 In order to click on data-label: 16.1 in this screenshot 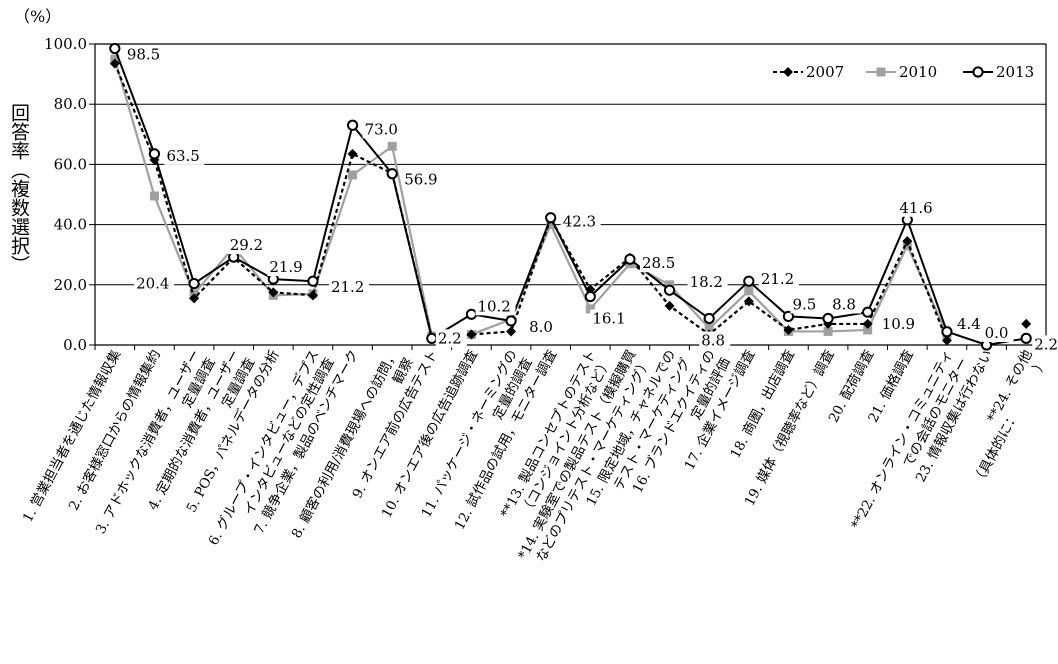, I will do `click(608, 319)`.